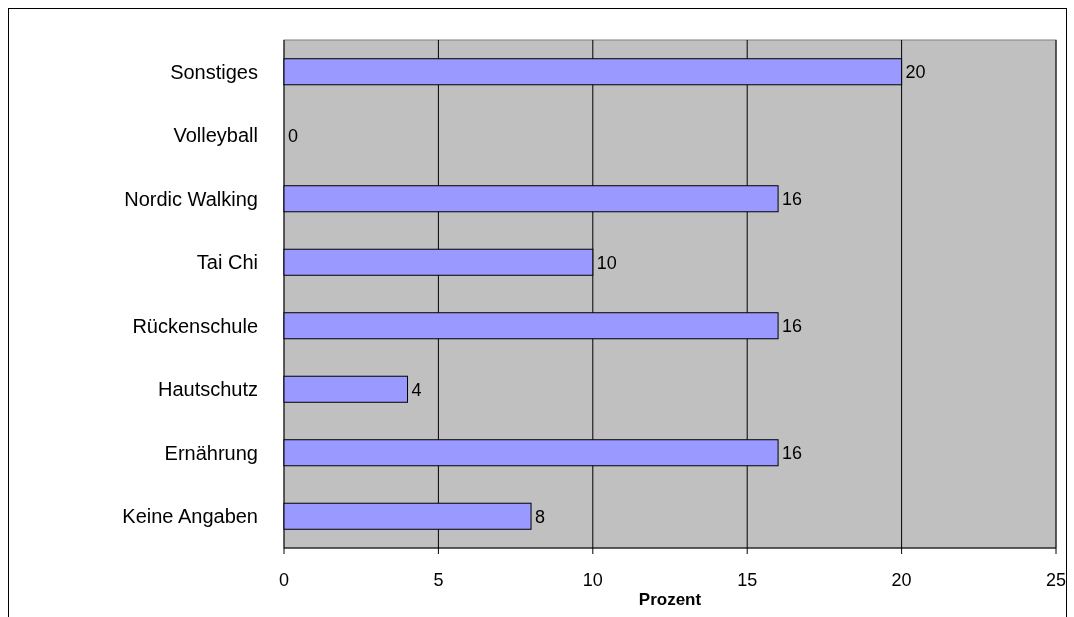  What do you see at coordinates (195, 325) in the screenshot?
I see `y-tick-label: Rückenschule` at bounding box center [195, 325].